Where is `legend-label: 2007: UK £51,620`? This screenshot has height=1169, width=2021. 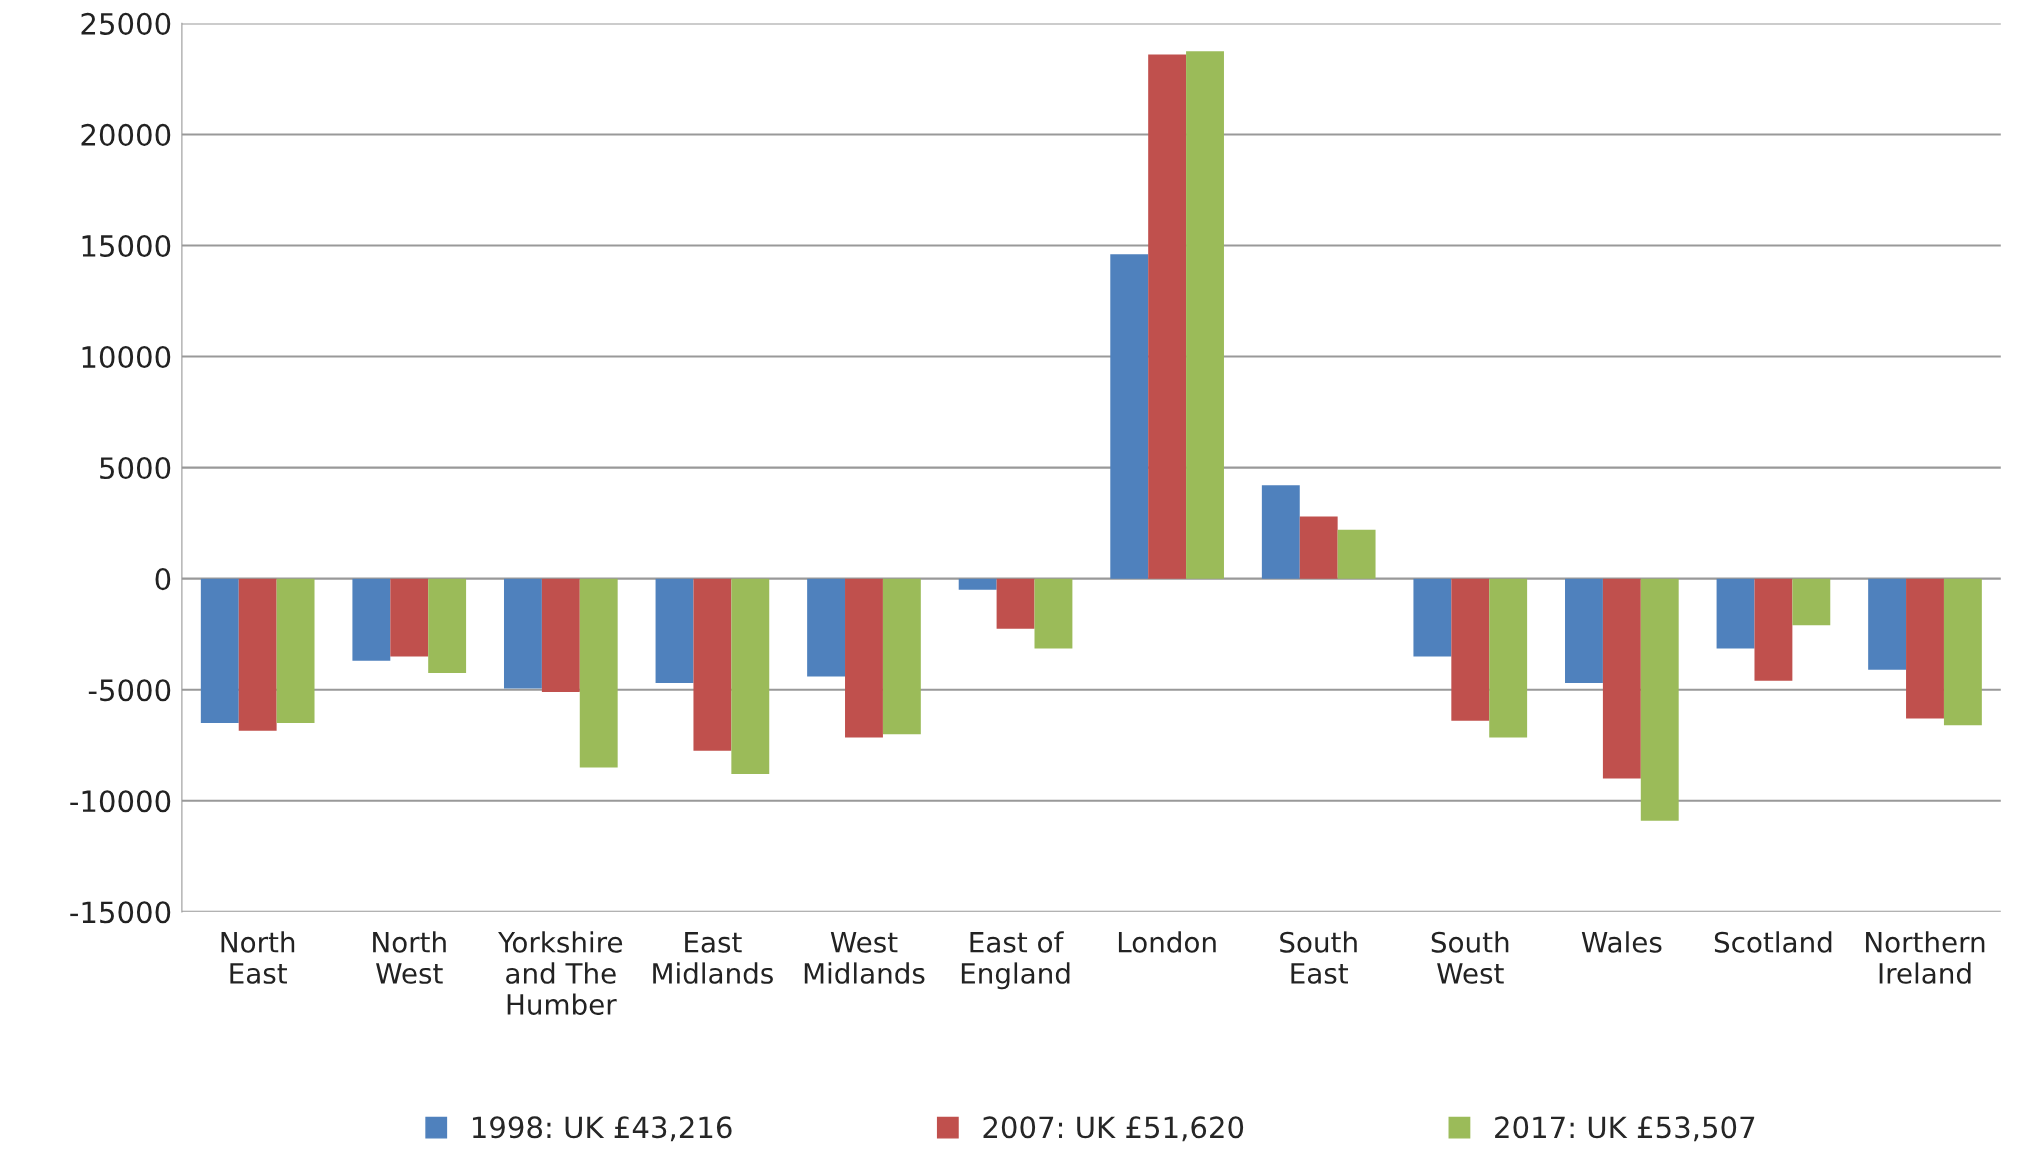
legend-label: 2007: UK £51,620 is located at coordinates (1113, 1129).